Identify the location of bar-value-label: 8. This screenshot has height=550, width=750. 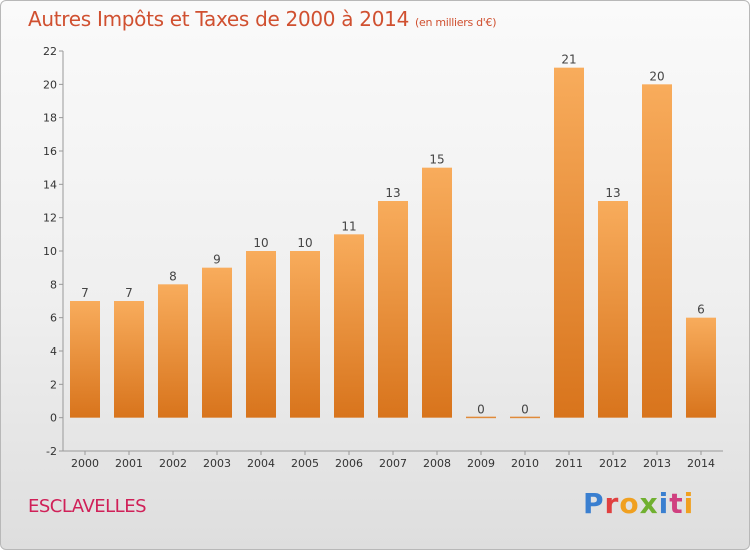
(173, 276).